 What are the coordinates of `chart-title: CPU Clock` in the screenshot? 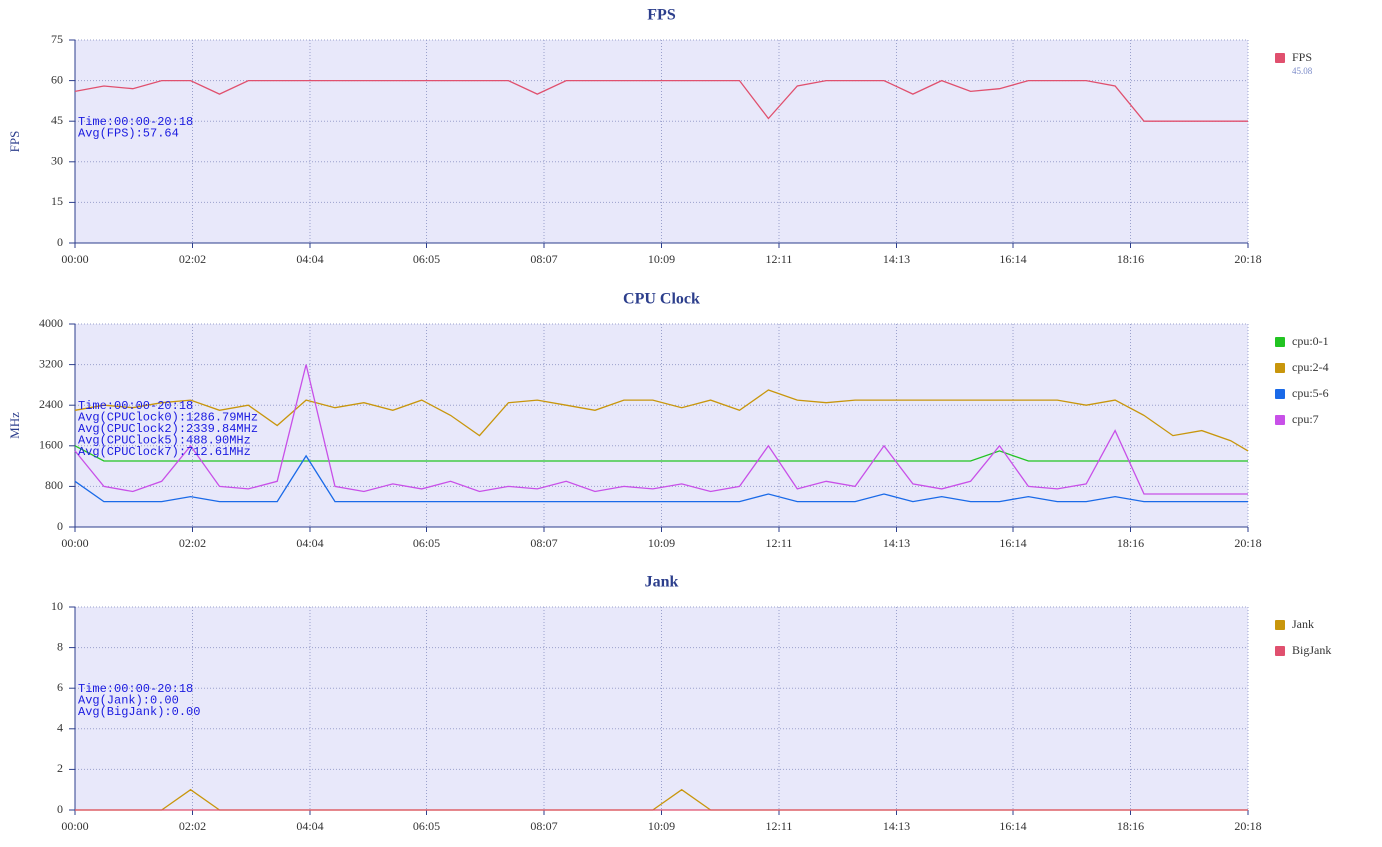 It's located at (661, 299).